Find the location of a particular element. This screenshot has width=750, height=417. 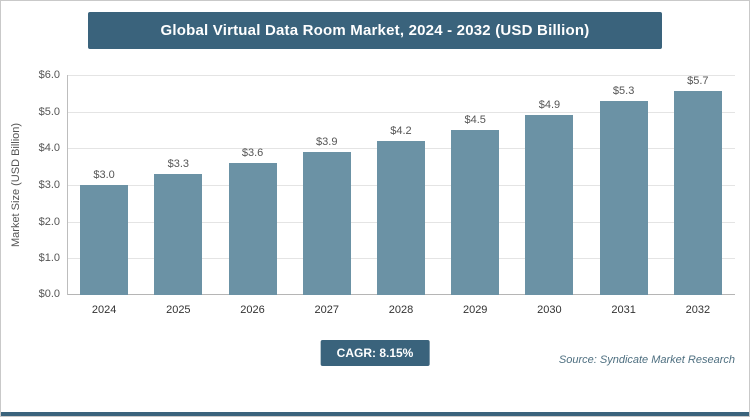

bar-slot: $4.2 is located at coordinates (400, 185).